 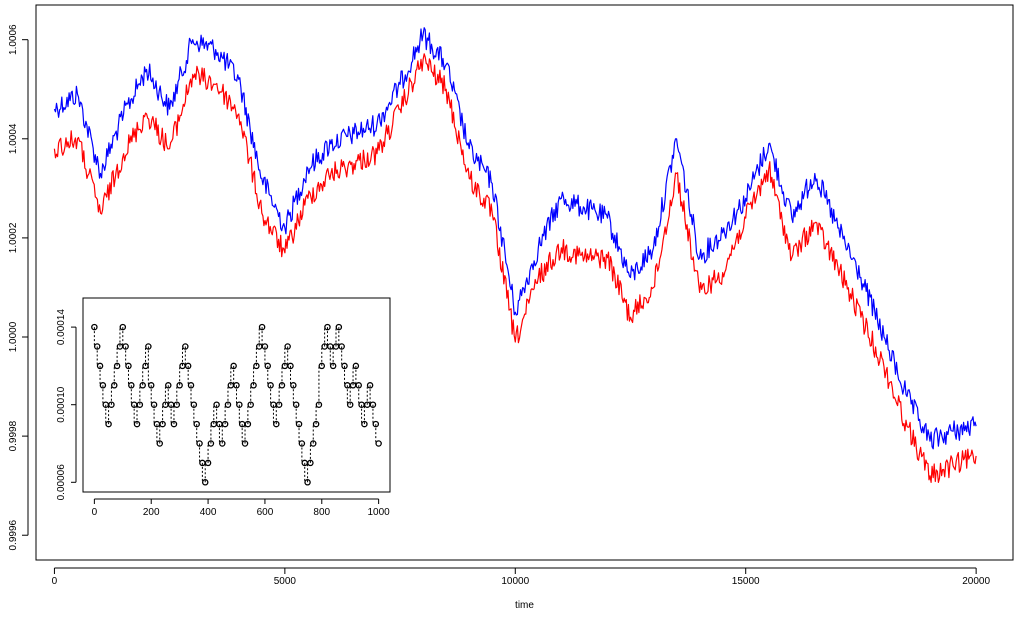 I want to click on inset-x-tick-label: 0, so click(x=95, y=512).